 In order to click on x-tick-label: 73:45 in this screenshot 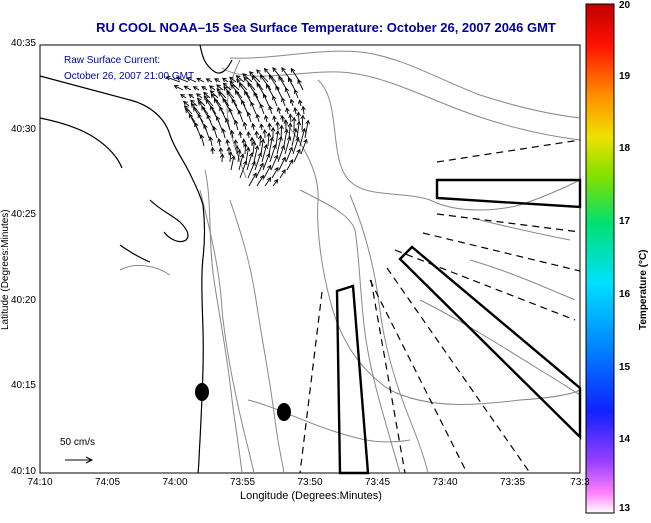, I will do `click(378, 482)`.